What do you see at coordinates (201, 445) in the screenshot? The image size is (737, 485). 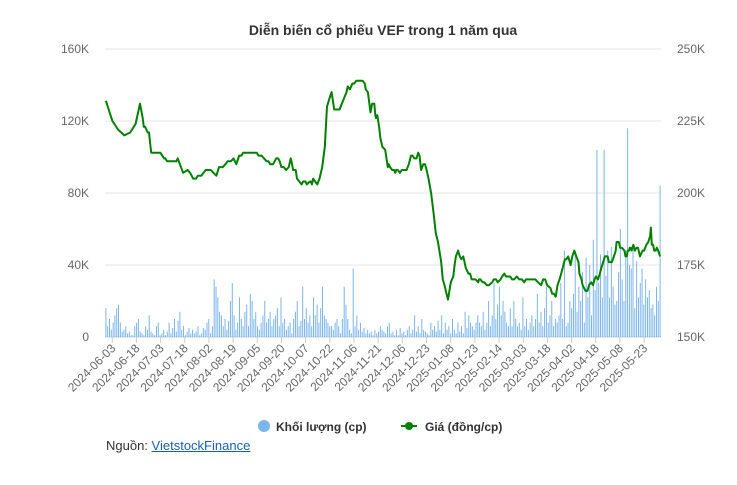 I see `source-link: VietstockFinance` at bounding box center [201, 445].